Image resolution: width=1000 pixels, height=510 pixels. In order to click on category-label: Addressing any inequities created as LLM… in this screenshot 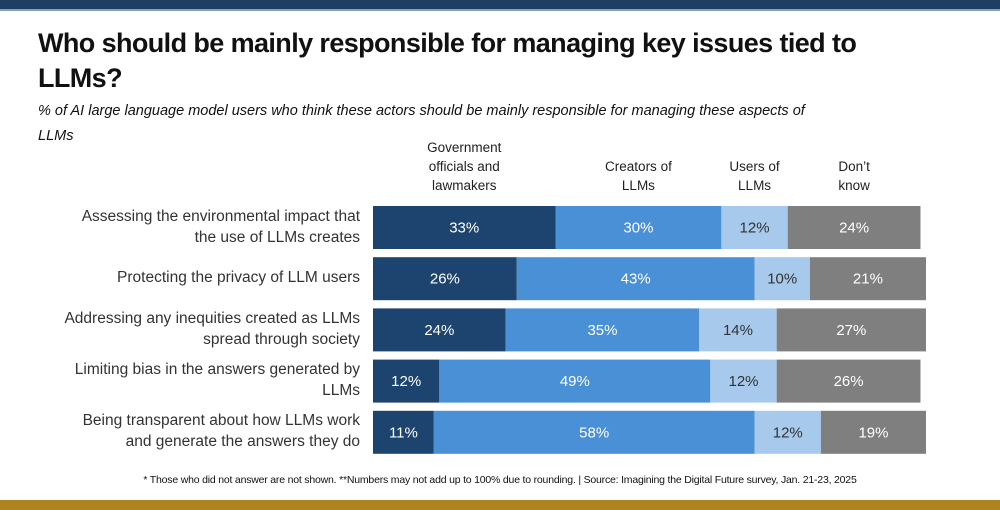, I will do `click(185, 329)`.